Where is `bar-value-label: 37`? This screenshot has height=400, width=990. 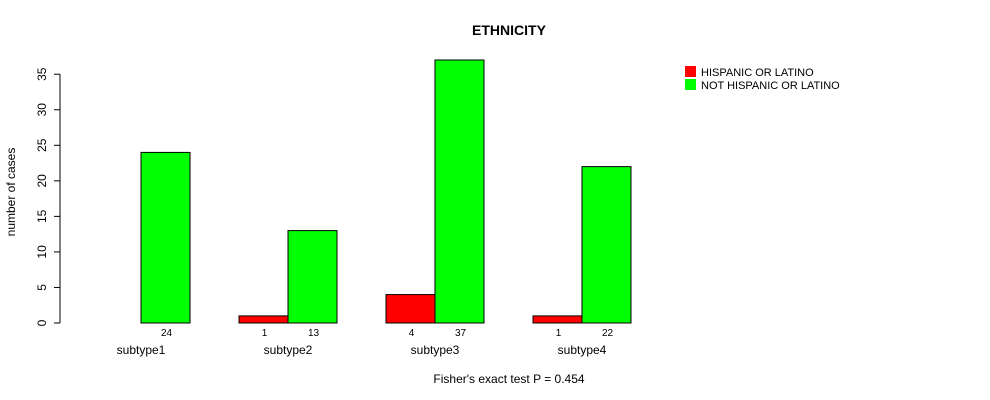 bar-value-label: 37 is located at coordinates (461, 333).